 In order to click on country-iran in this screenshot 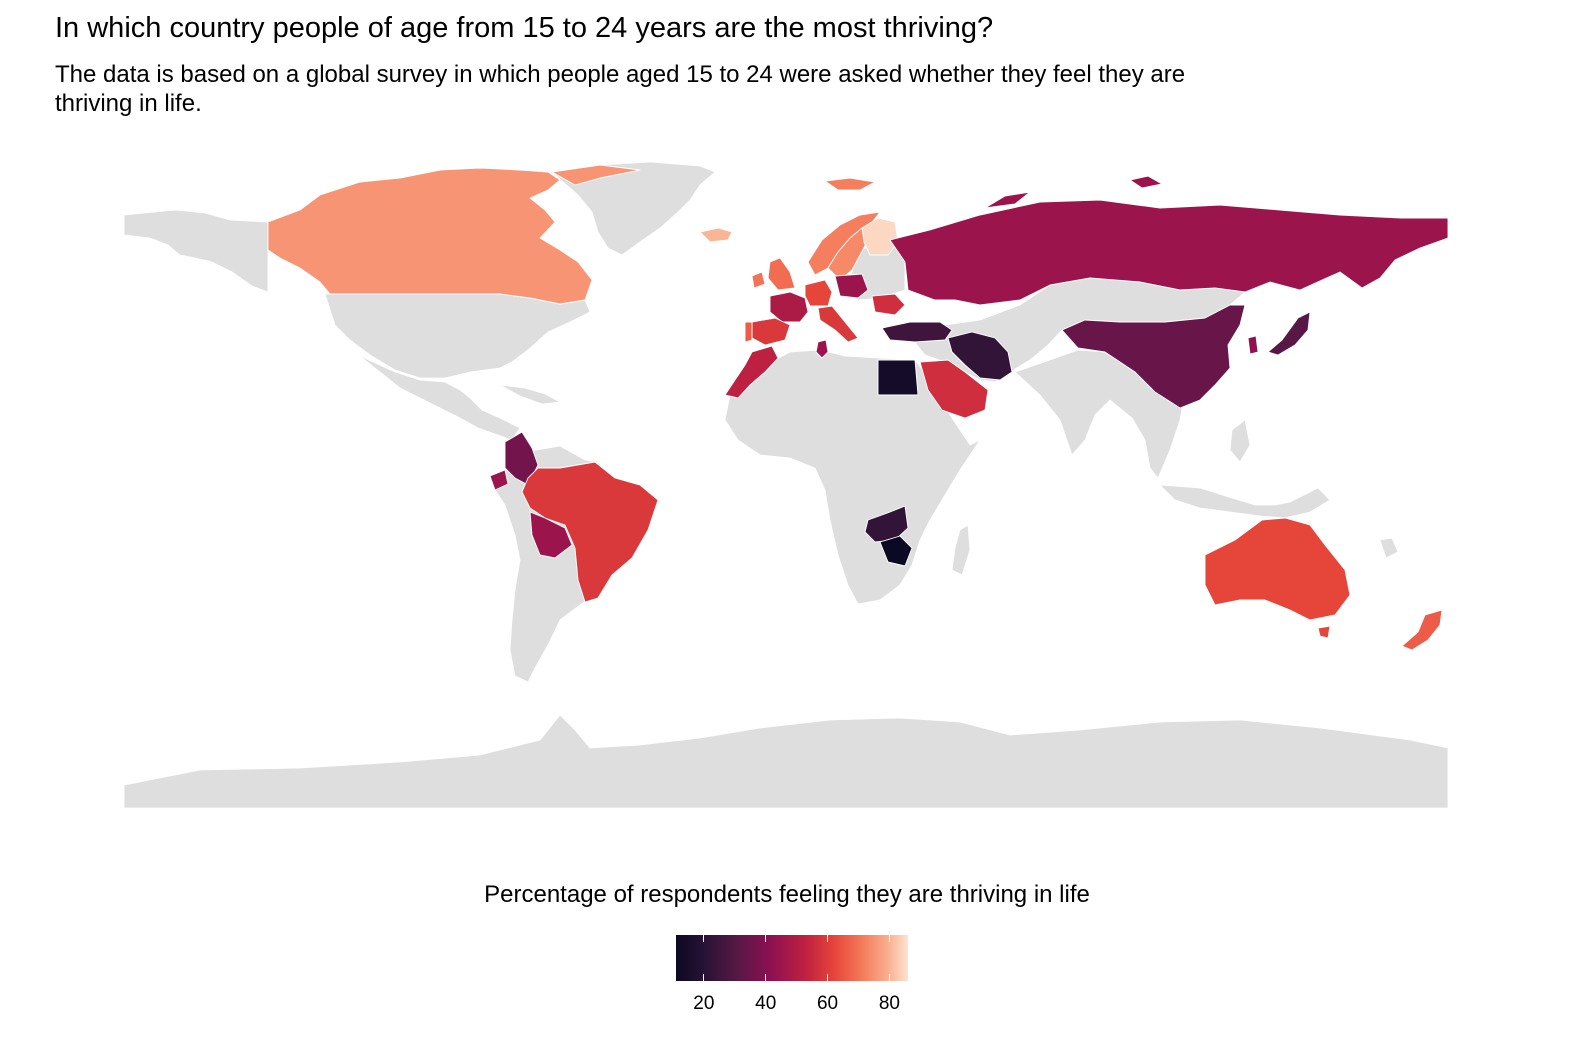, I will do `click(980, 356)`.